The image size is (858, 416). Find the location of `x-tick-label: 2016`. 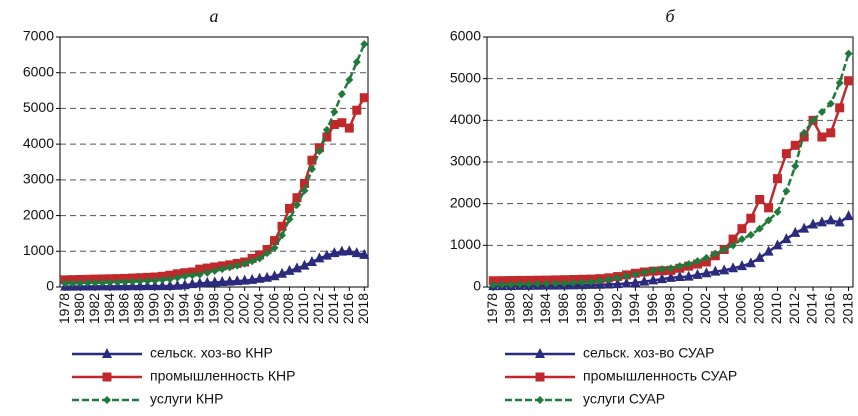

x-tick-label: 2016 is located at coordinates (348, 308).